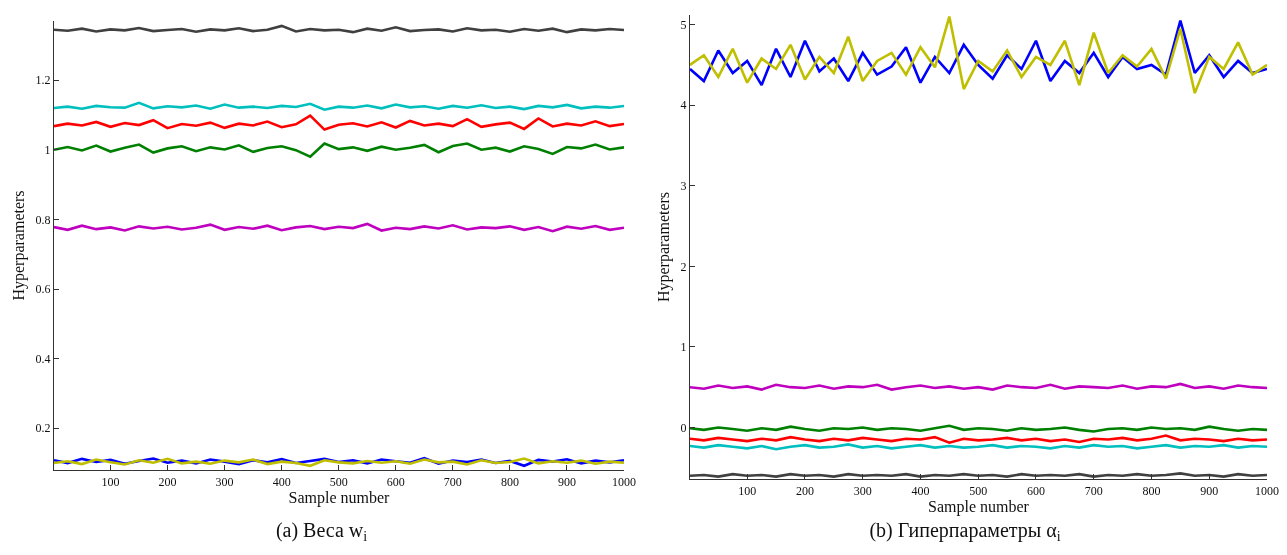 The width and height of the screenshot is (1287, 555). I want to click on y-tick-label: 3, so click(683, 185).